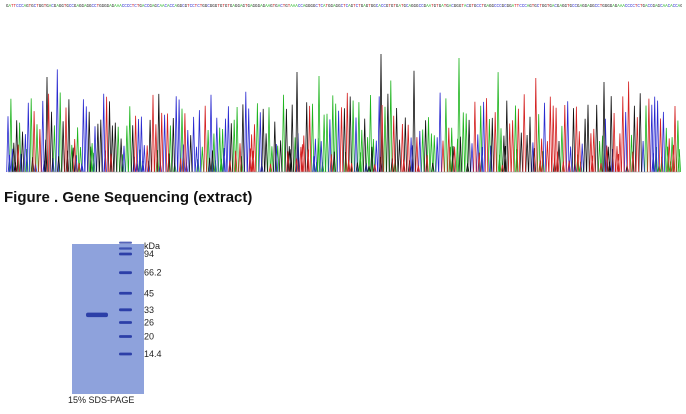 This screenshot has height=414, width=686. What do you see at coordinates (149, 336) in the screenshot?
I see `ladder-label: 20` at bounding box center [149, 336].